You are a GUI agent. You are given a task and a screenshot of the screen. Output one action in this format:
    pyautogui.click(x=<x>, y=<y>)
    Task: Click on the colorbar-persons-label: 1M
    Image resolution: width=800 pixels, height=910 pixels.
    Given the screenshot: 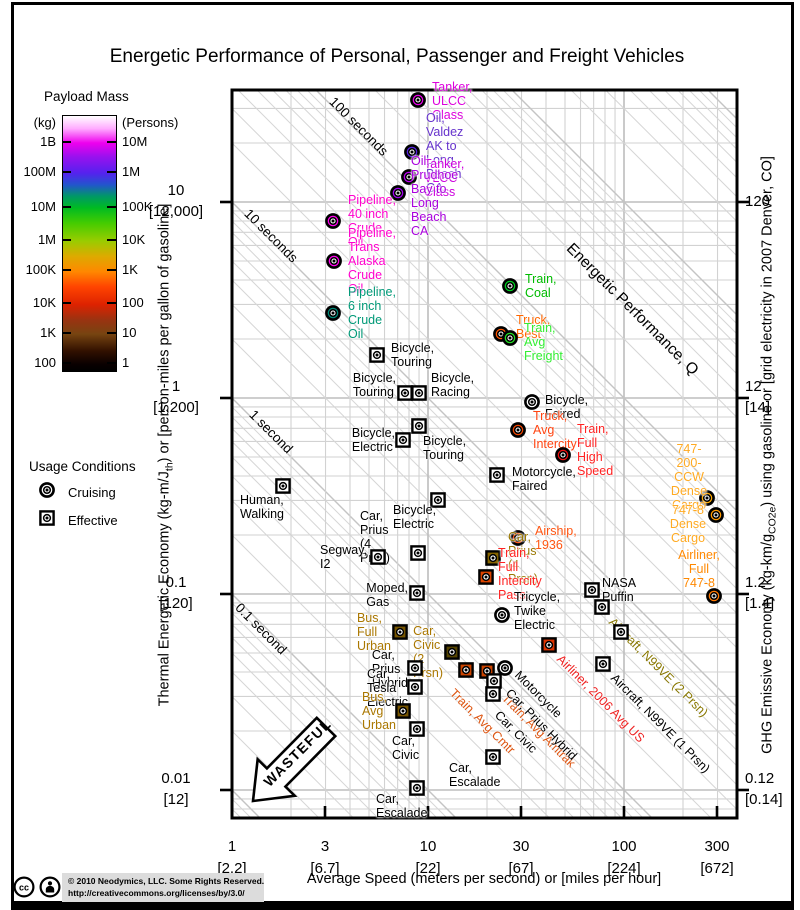 What is the action you would take?
    pyautogui.click(x=131, y=171)
    